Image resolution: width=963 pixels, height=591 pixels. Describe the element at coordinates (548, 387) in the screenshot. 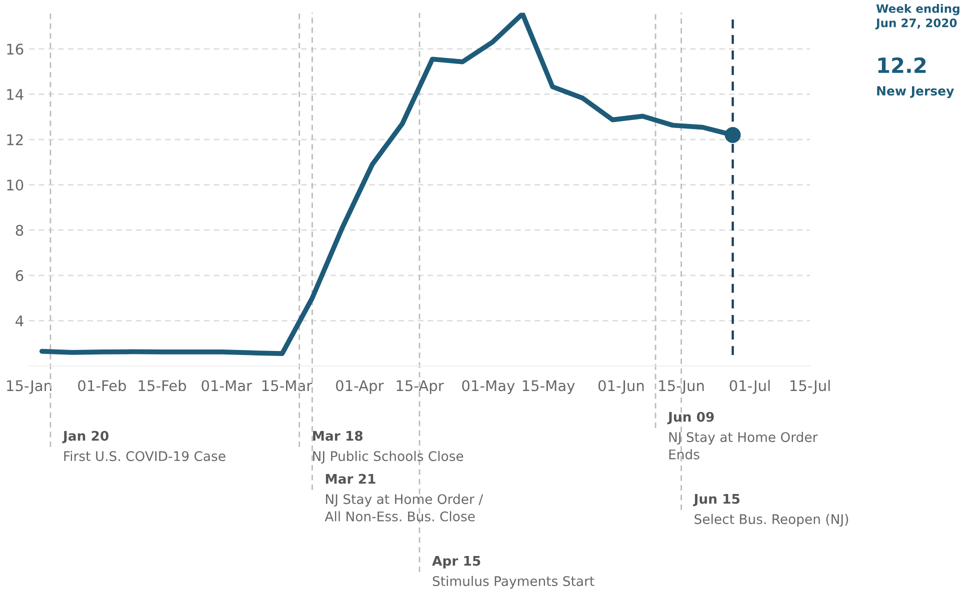

I see `x-tick-label: 15-May` at that location.